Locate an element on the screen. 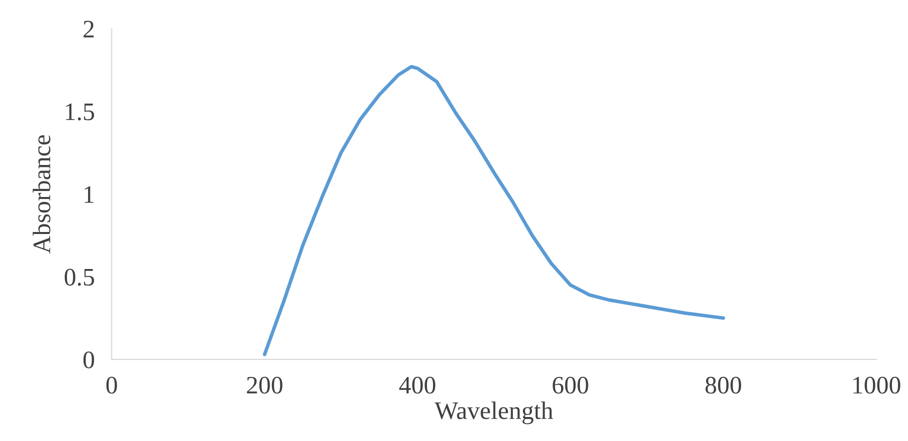  x-tick-label: 400 is located at coordinates (417, 385).